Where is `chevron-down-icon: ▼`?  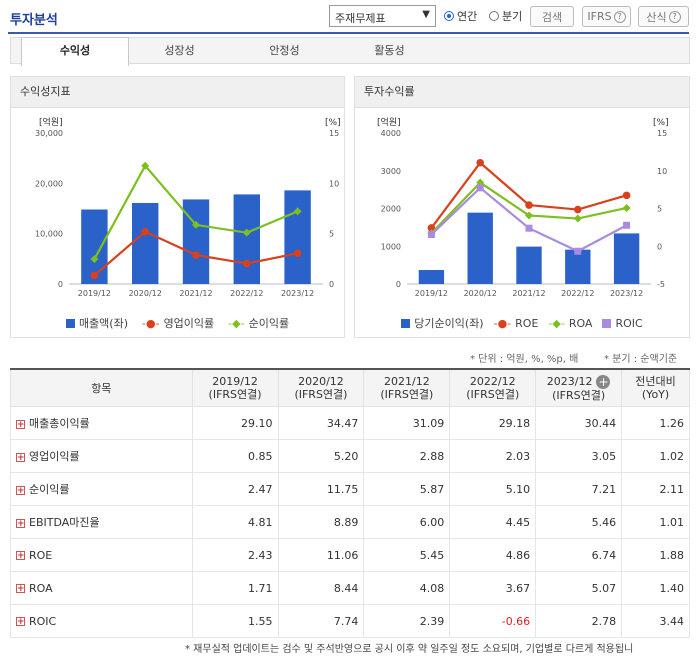
chevron-down-icon: ▼ is located at coordinates (426, 14).